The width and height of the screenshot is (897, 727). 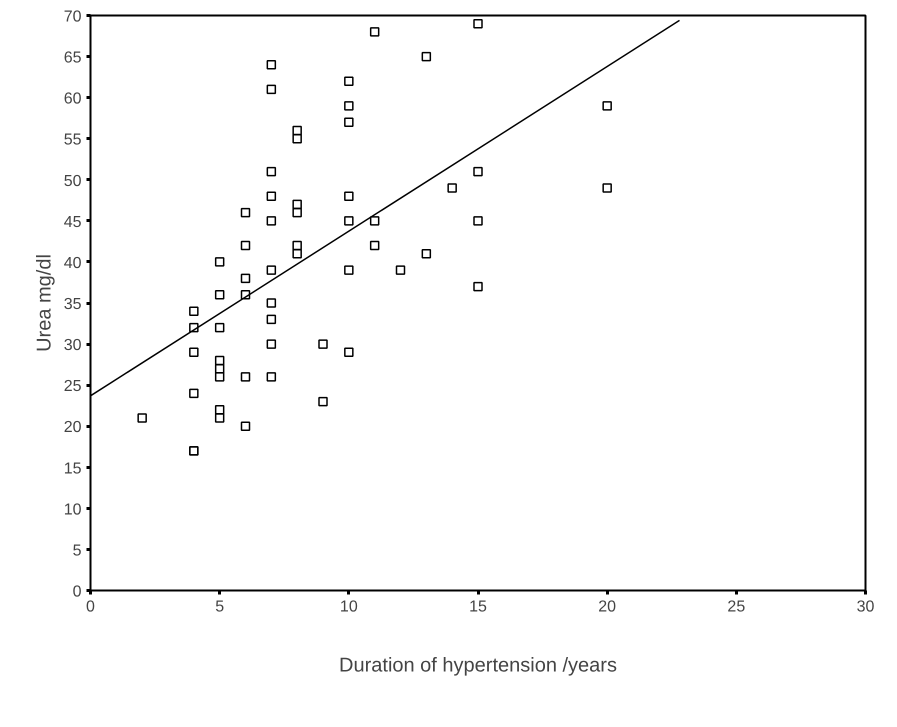 I want to click on y-tick-label: 10, so click(x=73, y=509).